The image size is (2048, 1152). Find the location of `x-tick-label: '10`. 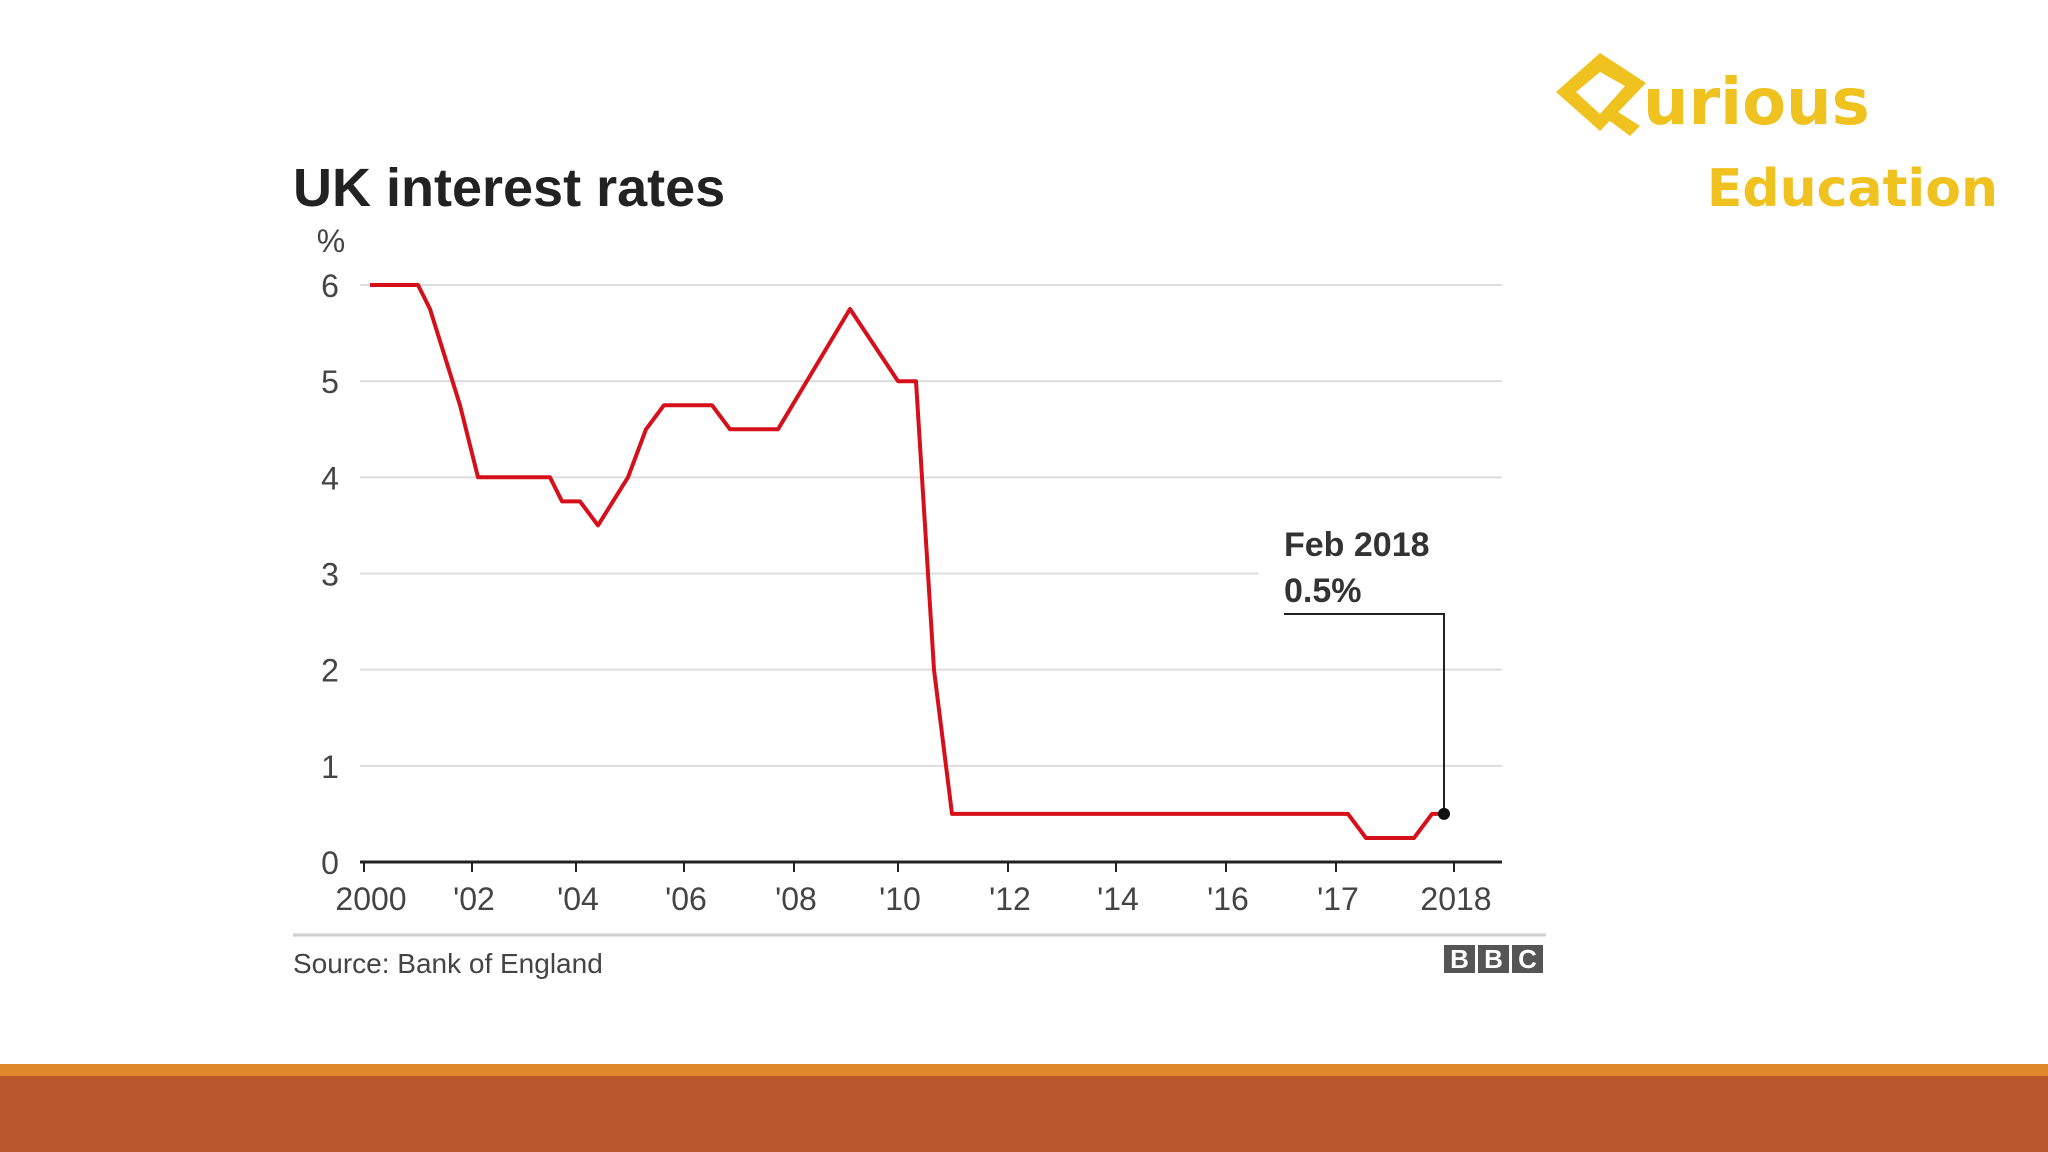

x-tick-label: '10 is located at coordinates (900, 899).